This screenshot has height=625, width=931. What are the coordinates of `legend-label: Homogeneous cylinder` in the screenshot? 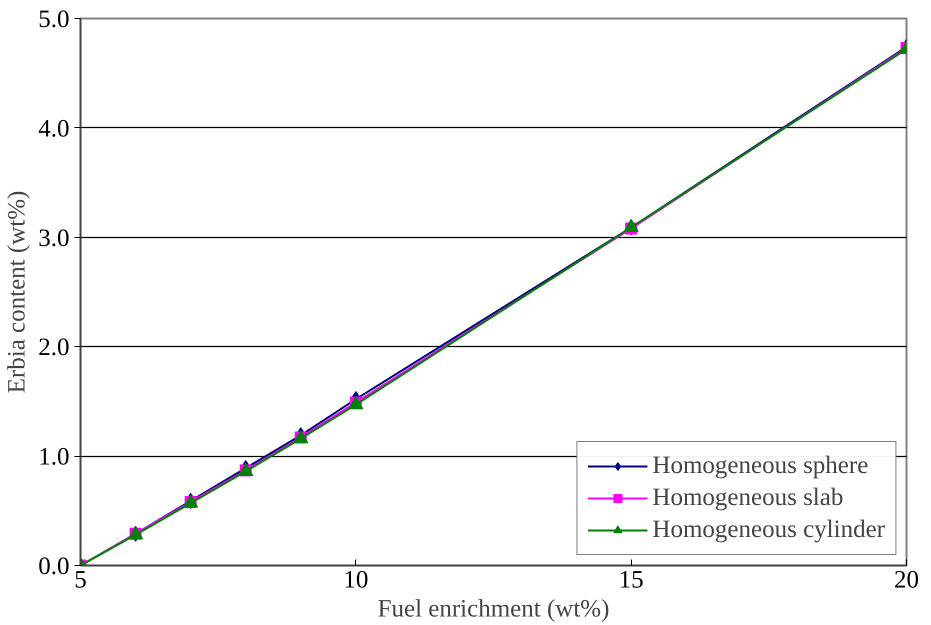 It's located at (768, 530).